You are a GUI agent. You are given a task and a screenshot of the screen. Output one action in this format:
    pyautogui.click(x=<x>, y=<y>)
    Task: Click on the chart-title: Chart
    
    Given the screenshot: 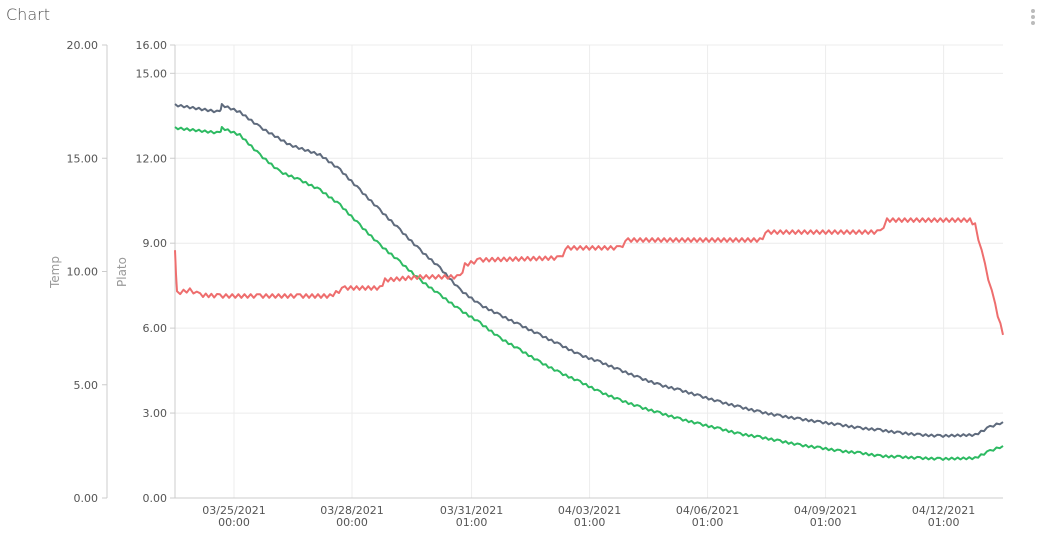 What is the action you would take?
    pyautogui.click(x=28, y=14)
    